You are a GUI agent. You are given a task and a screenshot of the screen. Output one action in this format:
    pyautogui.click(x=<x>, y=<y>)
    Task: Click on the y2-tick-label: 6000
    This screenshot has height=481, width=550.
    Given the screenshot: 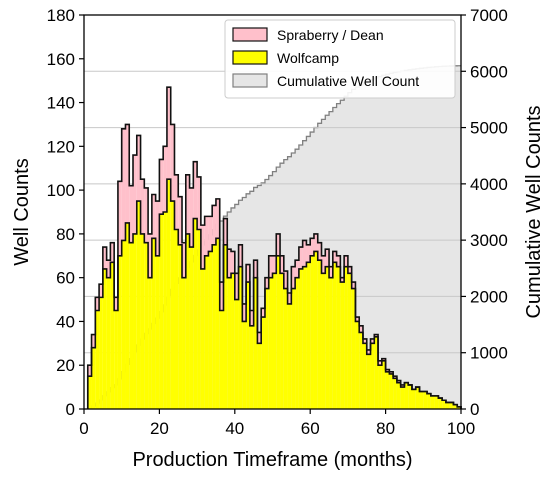 What is the action you would take?
    pyautogui.click(x=489, y=71)
    